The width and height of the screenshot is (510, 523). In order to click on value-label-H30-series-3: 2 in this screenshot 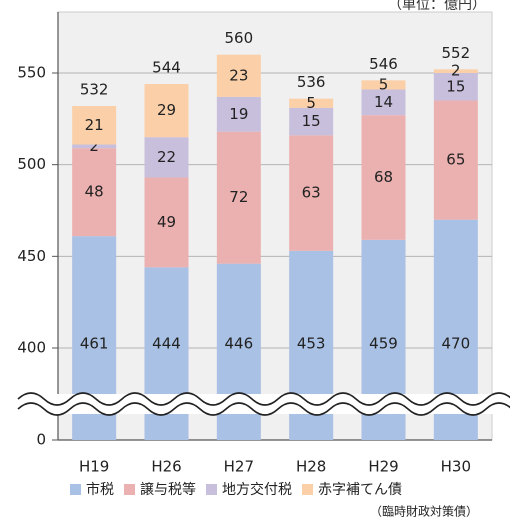, I will do `click(456, 71)`.